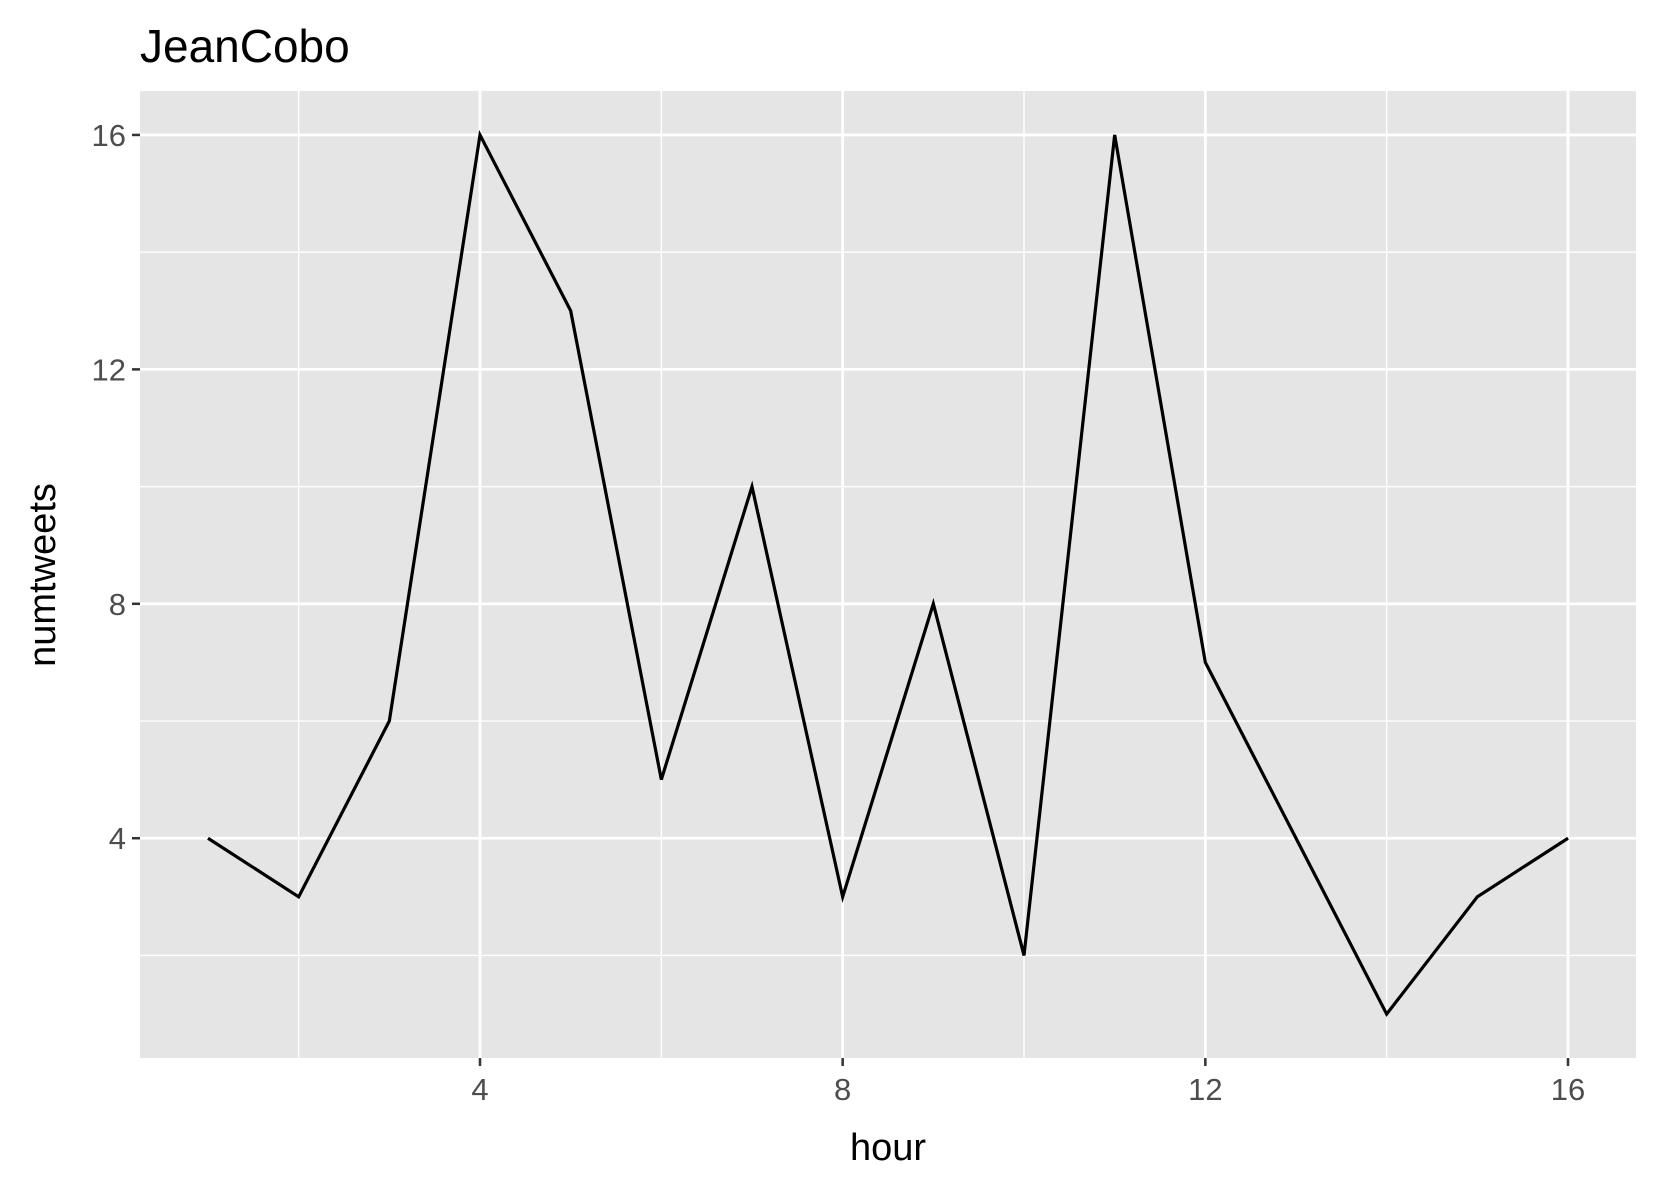 The height and width of the screenshot is (1186, 1653). Describe the element at coordinates (842, 1089) in the screenshot. I see `x-tick-label: 8` at that location.